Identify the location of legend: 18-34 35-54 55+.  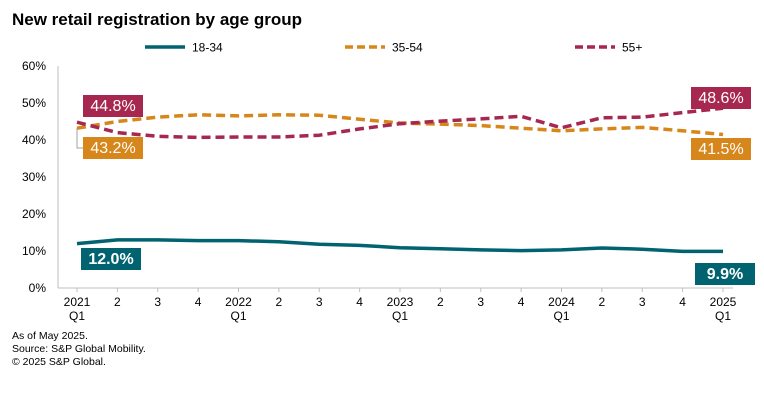
(393, 48).